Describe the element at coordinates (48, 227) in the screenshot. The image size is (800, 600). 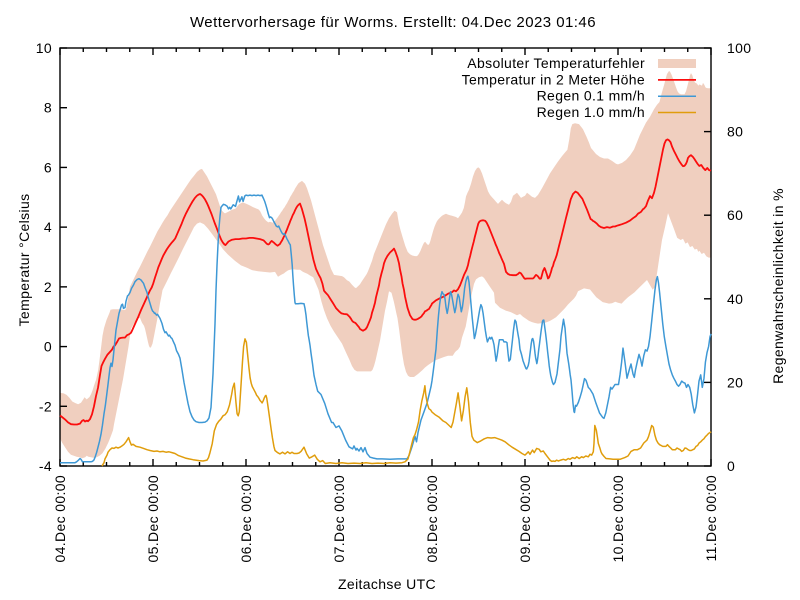
I see `svg-text: 4` at that location.